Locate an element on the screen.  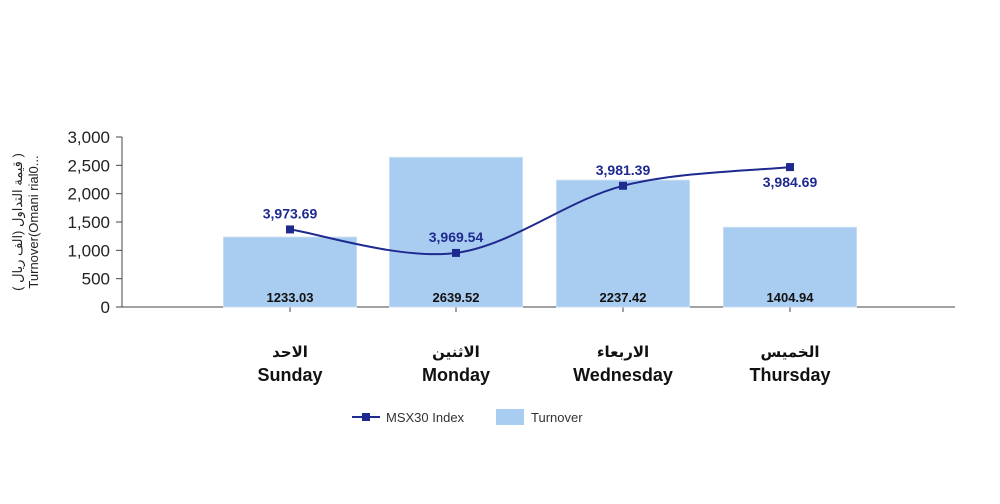
x-tick-label-arabic: الاثنين is located at coordinates (456, 352).